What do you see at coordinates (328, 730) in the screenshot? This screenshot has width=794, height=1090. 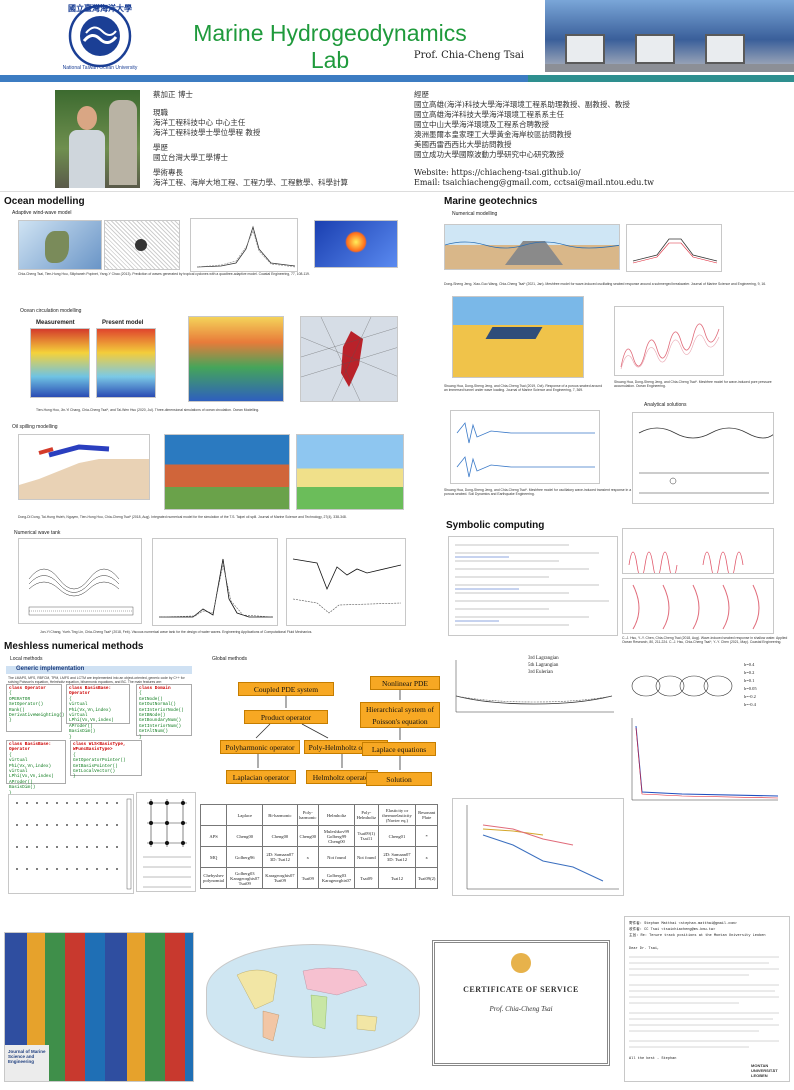 I see `flow-arrows` at bounding box center [328, 730].